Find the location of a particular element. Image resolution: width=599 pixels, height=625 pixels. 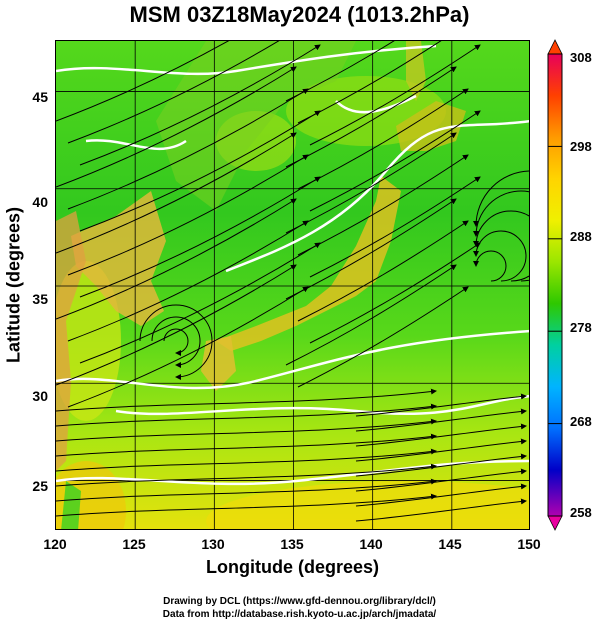

x-tick-140: 140 is located at coordinates (371, 544).